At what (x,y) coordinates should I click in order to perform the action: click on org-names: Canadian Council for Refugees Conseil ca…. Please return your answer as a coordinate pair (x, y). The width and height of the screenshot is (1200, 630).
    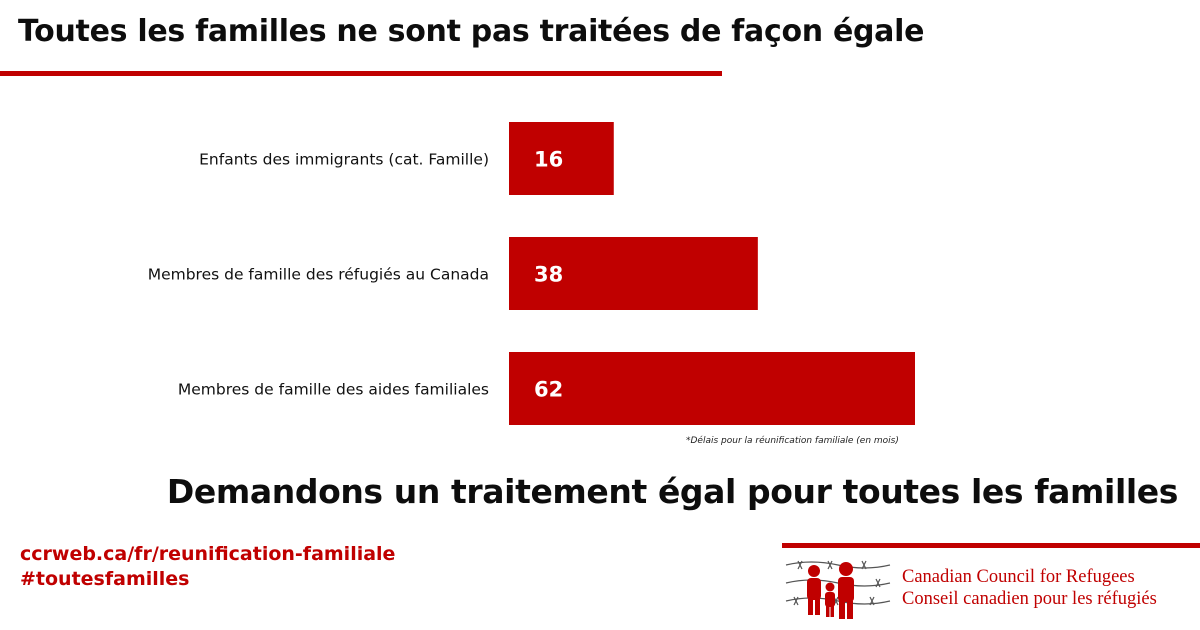
    Looking at the image, I should click on (1029, 588).